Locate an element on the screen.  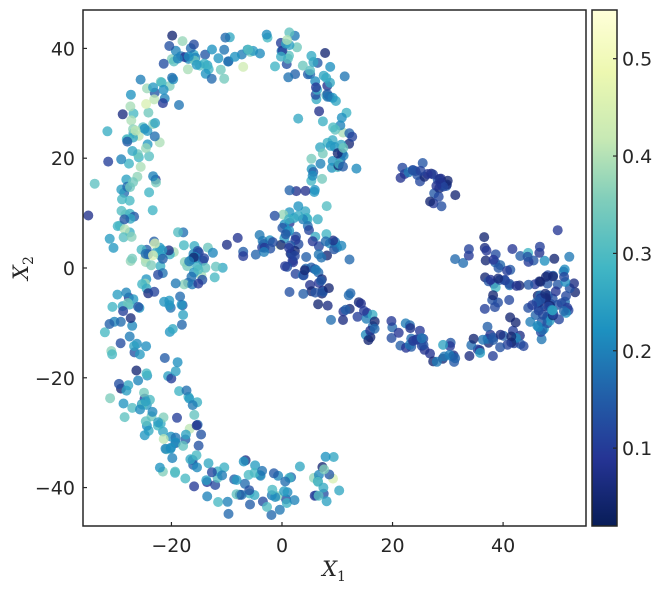
colorbar-frame is located at coordinates (604, 268).